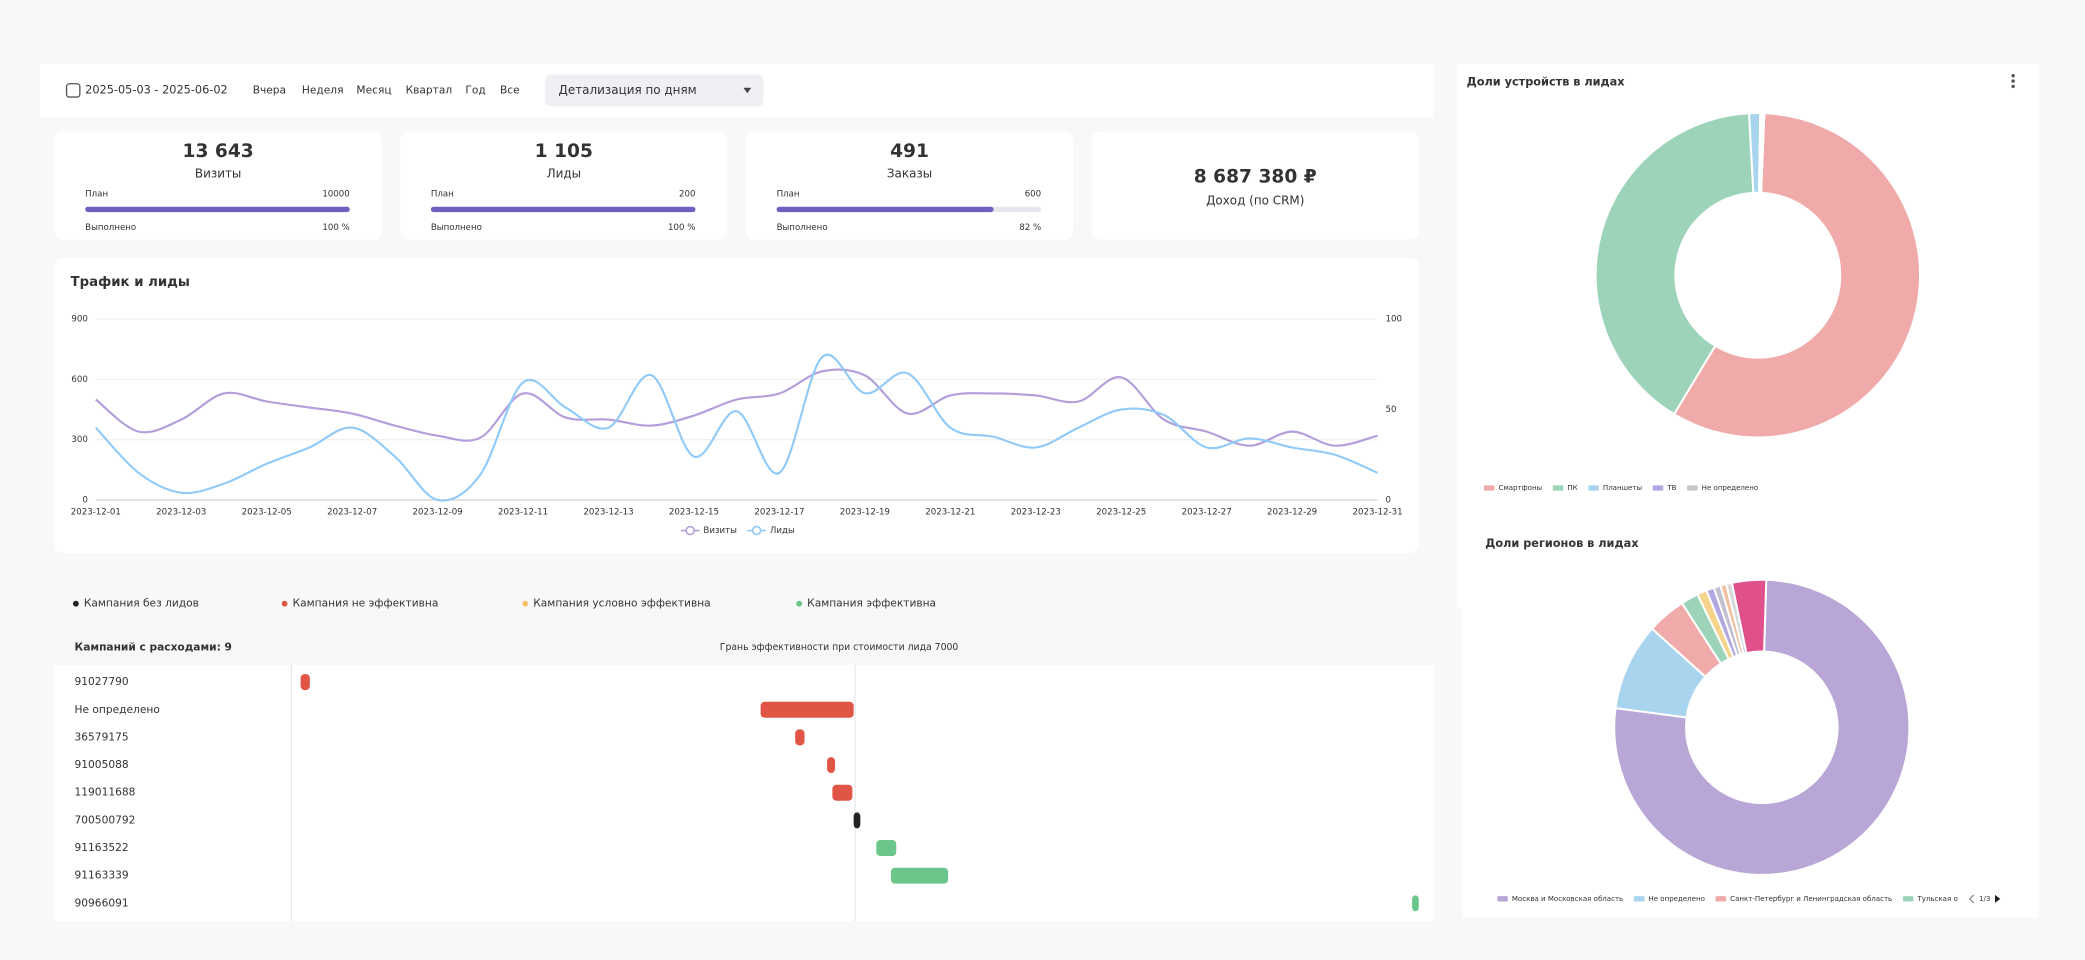 This screenshot has height=960, width=2085. What do you see at coordinates (1521, 487) in the screenshot?
I see `legend-label: Смартфоны` at bounding box center [1521, 487].